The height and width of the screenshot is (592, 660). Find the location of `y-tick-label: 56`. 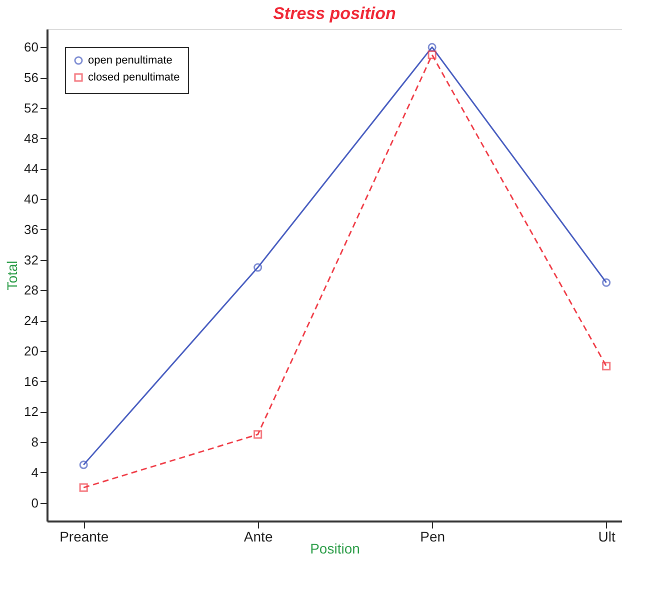

y-tick-label: 56 is located at coordinates (31, 78).